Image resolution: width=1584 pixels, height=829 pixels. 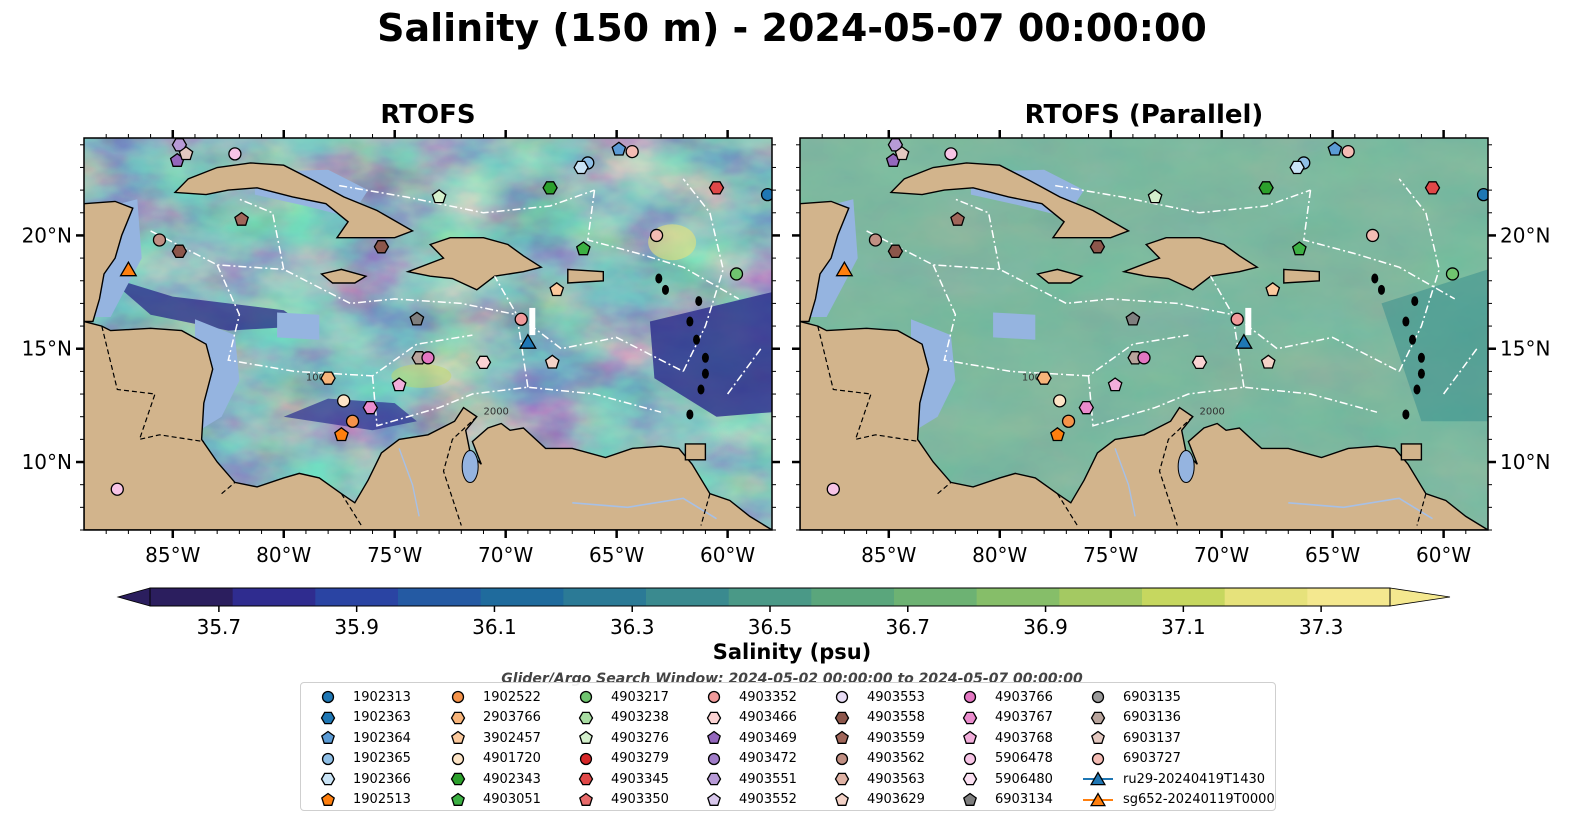 What do you see at coordinates (896, 799) in the screenshot?
I see `legend-label: 4903629` at bounding box center [896, 799].